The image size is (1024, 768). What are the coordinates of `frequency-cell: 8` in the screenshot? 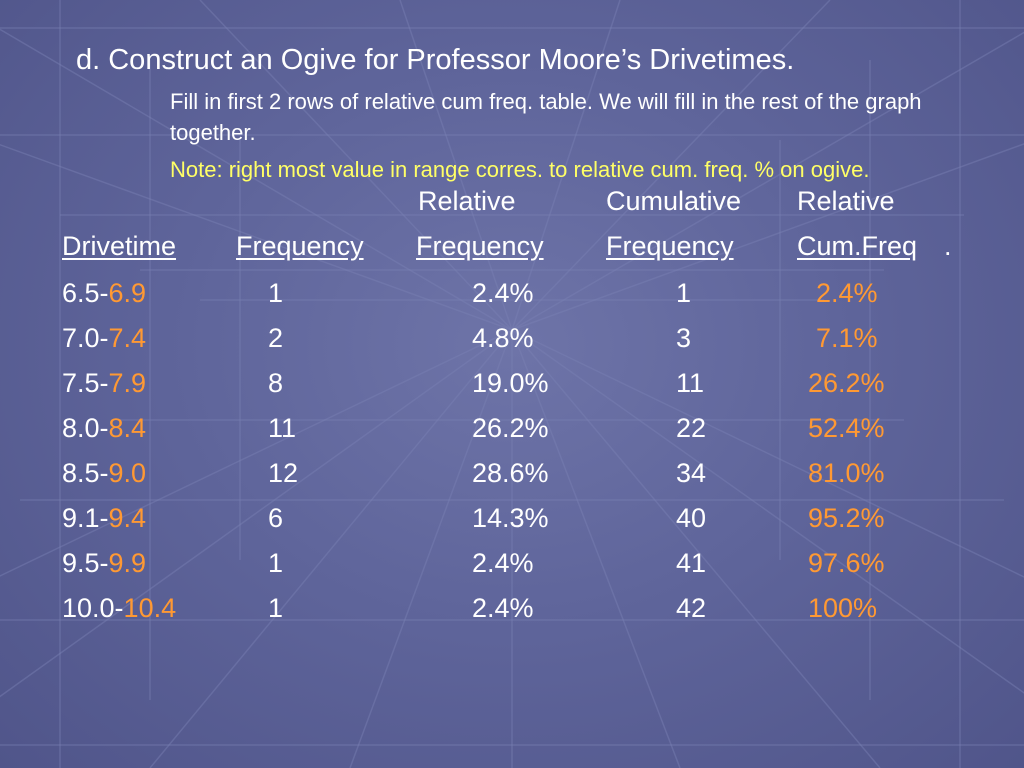 It's located at (276, 383).